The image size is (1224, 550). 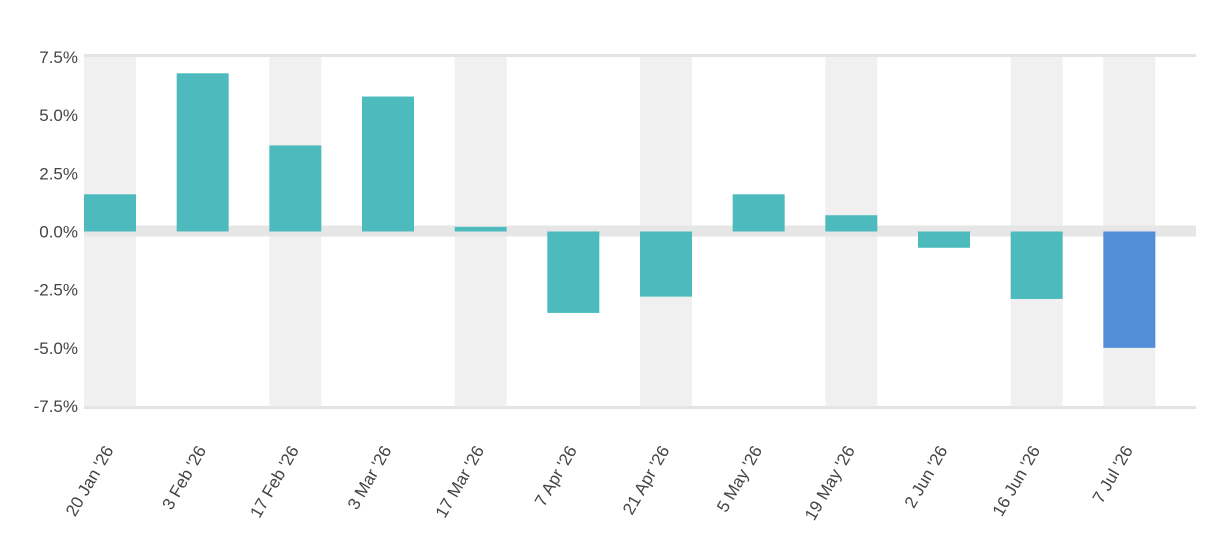 What do you see at coordinates (56, 406) in the screenshot?
I see `y-tick-label: -7.5%` at bounding box center [56, 406].